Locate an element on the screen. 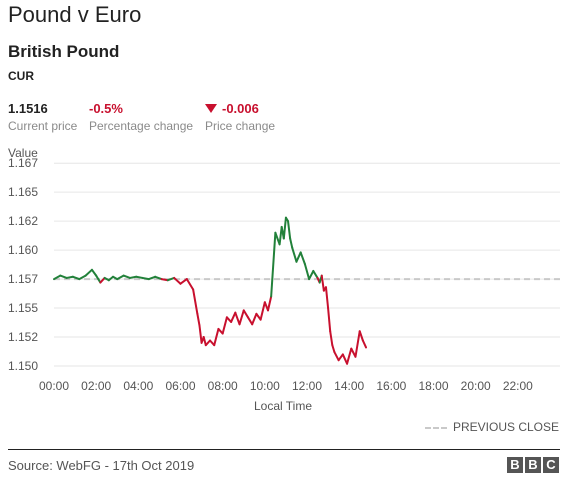 The width and height of the screenshot is (568, 481). current-price-value: 1.1516 is located at coordinates (28, 108).